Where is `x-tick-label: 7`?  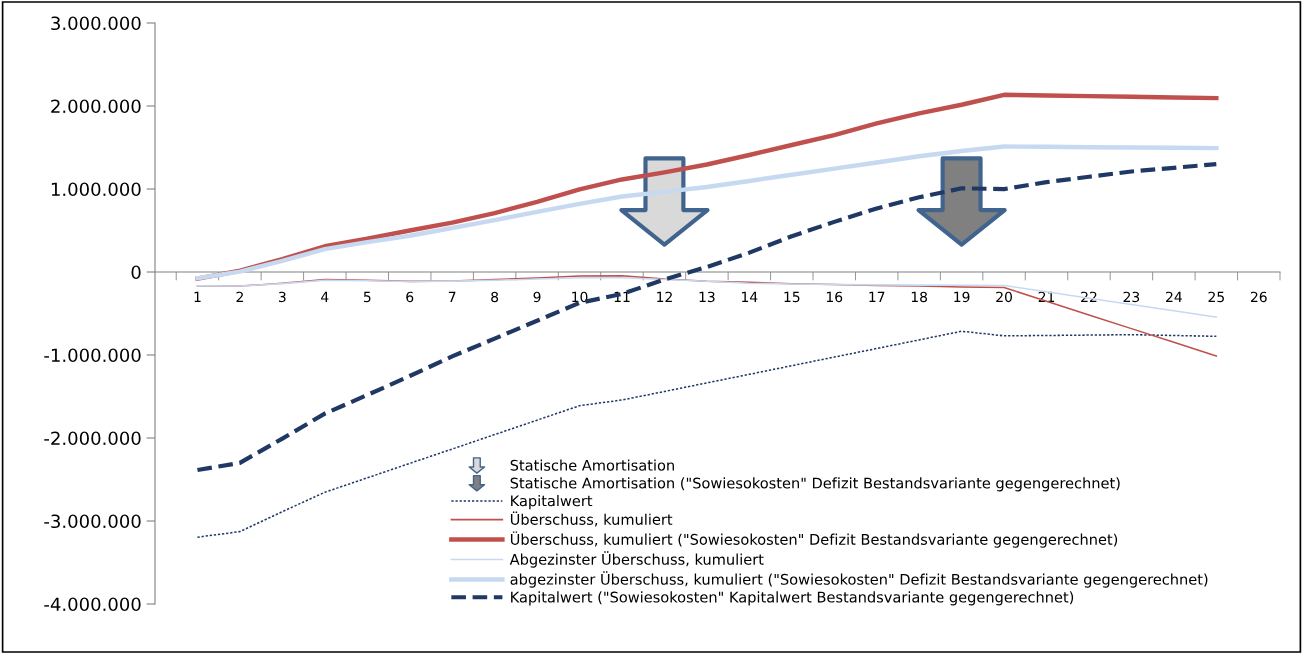
x-tick-label: 7 is located at coordinates (452, 296).